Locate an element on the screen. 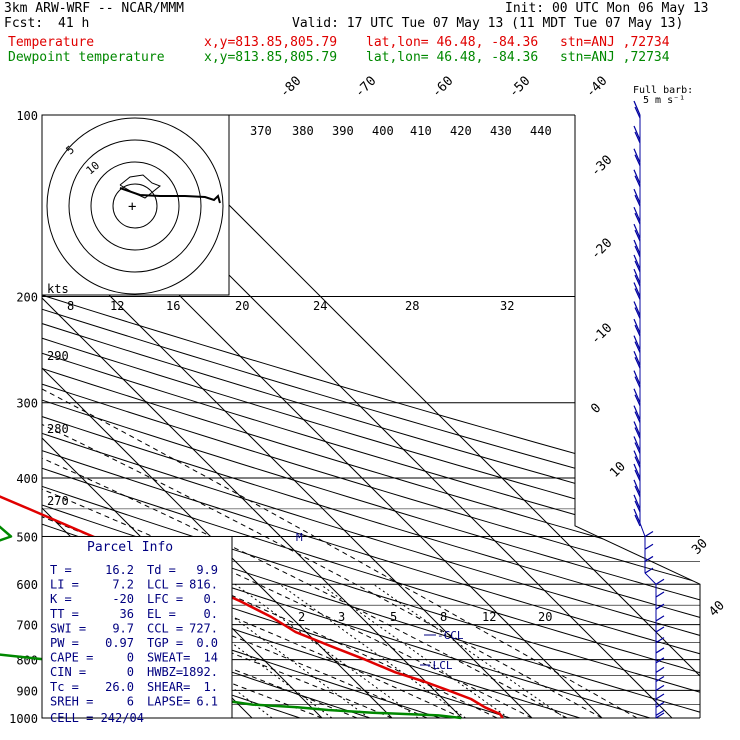 Image resolution: width=740 pixels, height=740 pixels. parcel-field-label: SREH = is located at coordinates (71, 701).